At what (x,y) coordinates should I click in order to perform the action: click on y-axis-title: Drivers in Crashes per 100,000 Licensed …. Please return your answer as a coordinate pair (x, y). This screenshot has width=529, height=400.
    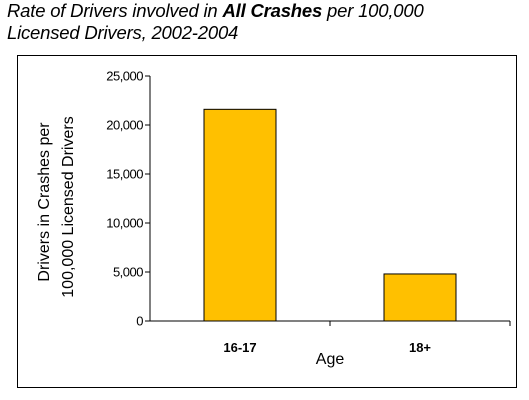
    Looking at the image, I should click on (56, 206).